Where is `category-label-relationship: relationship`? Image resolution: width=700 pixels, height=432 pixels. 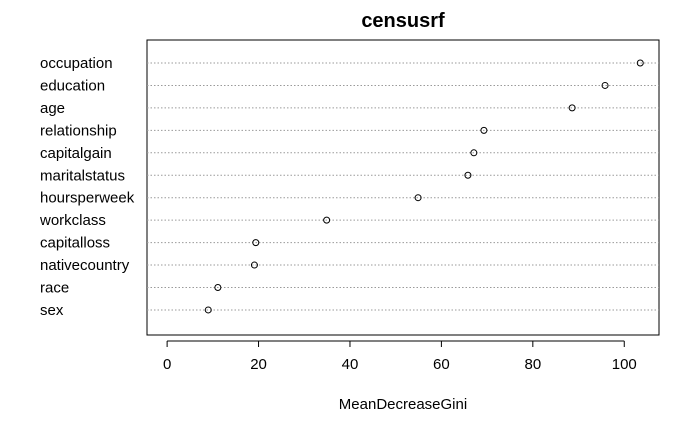
category-label-relationship: relationship is located at coordinates (78, 130).